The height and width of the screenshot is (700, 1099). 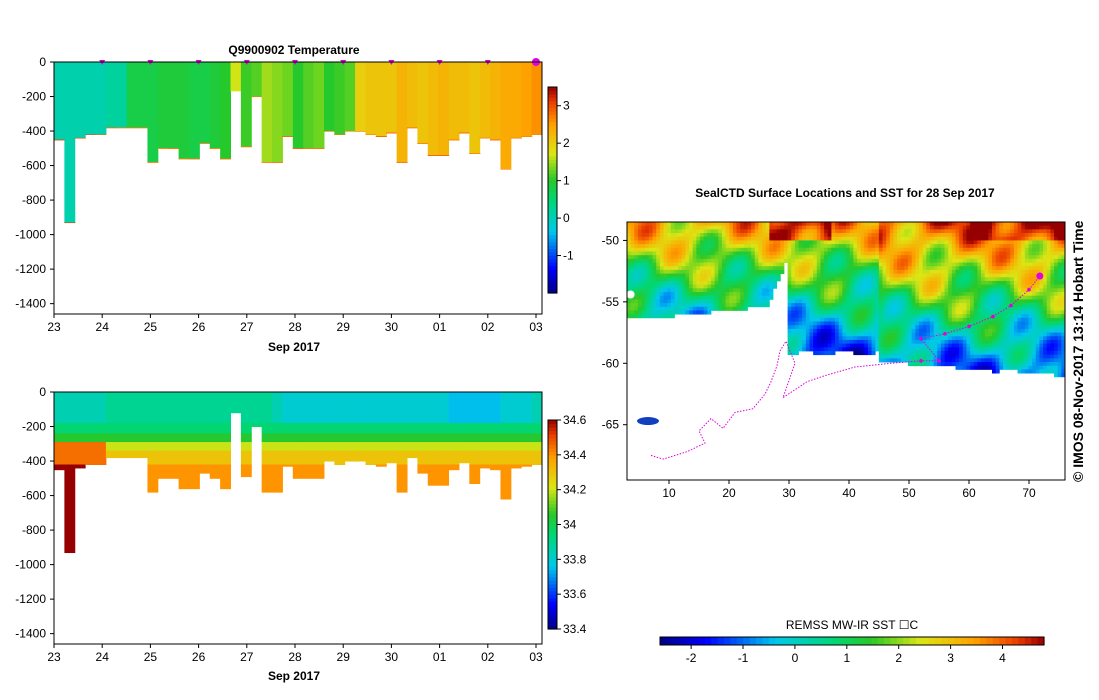 I want to click on temperature-y-axis: 0-200-400-600-800-1000-1200-1400, so click(x=34, y=183).